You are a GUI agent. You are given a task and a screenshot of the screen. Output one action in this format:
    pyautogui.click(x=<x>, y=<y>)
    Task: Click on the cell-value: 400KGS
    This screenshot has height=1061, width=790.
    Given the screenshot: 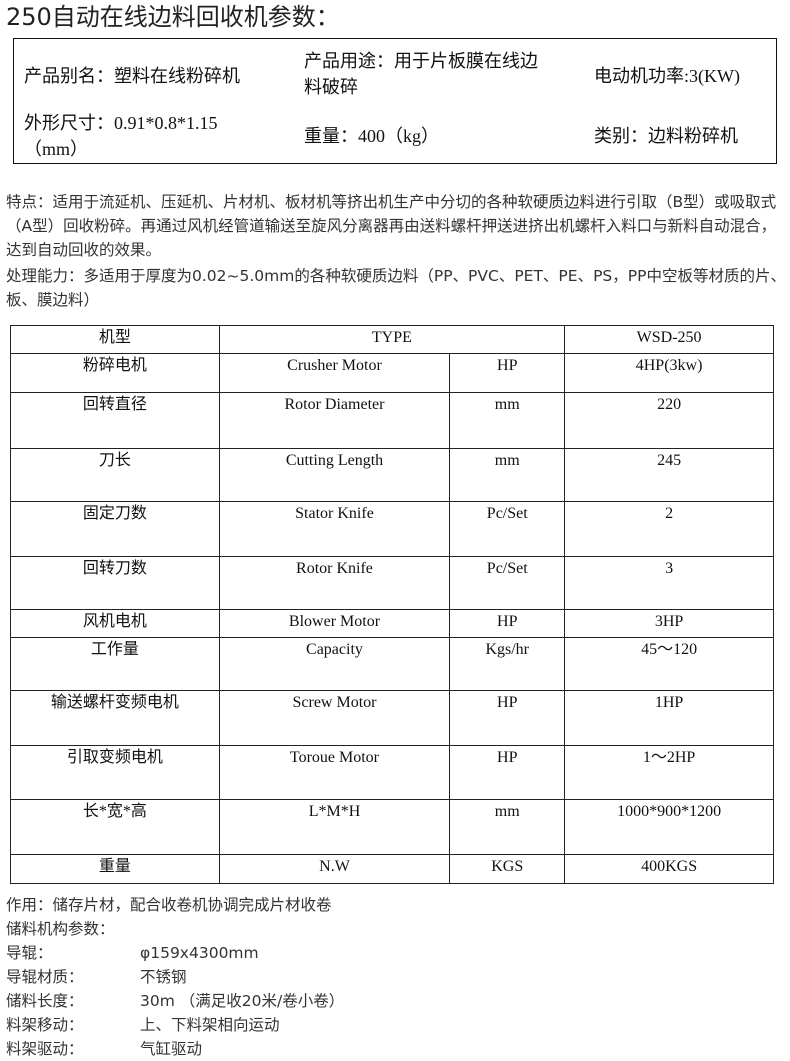 What is the action you would take?
    pyautogui.click(x=669, y=869)
    